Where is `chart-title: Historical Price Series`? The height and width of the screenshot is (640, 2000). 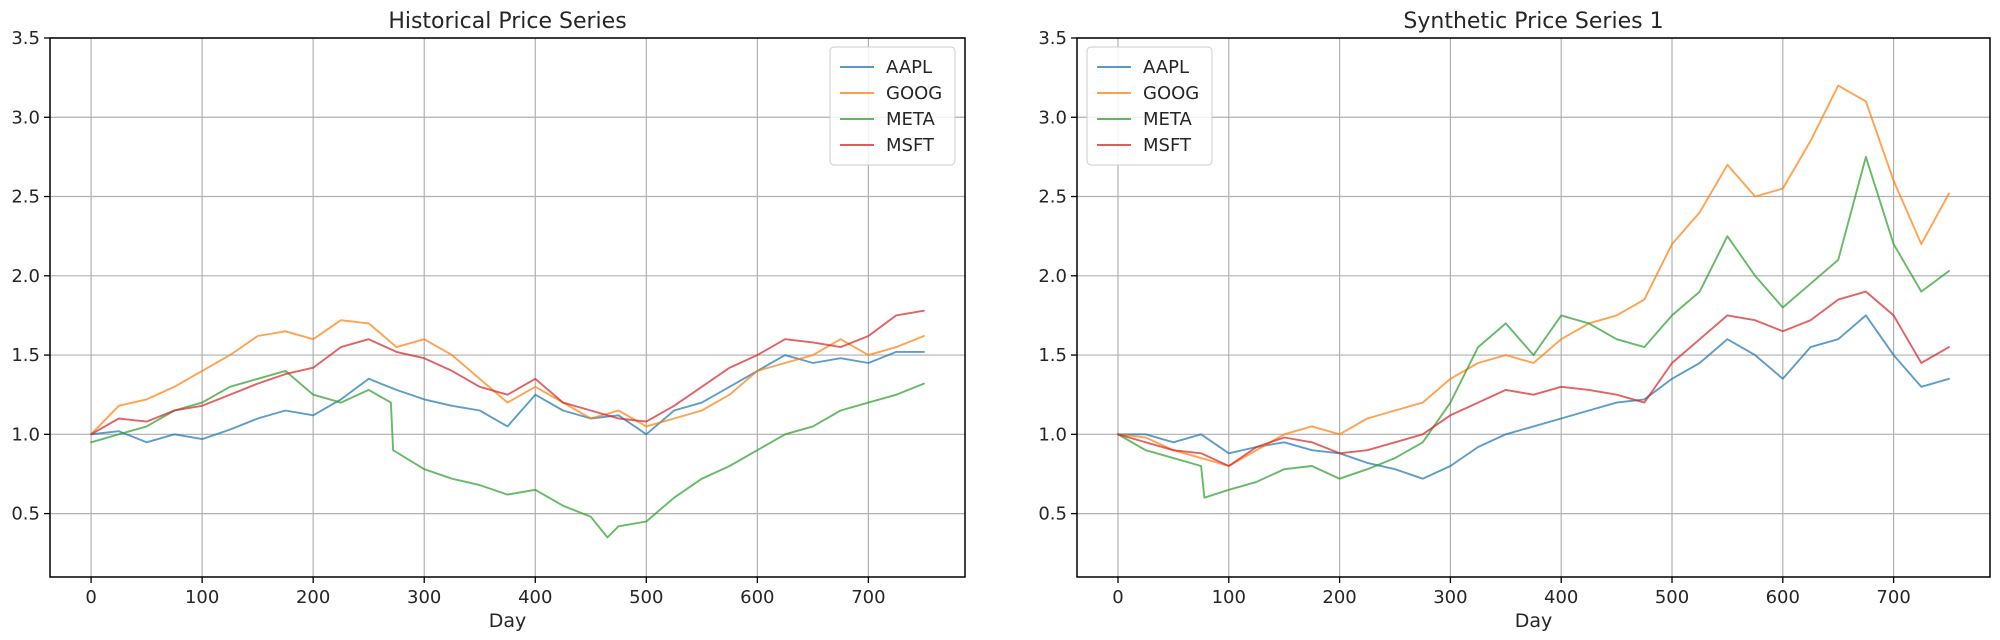 chart-title: Historical Price Series is located at coordinates (507, 21).